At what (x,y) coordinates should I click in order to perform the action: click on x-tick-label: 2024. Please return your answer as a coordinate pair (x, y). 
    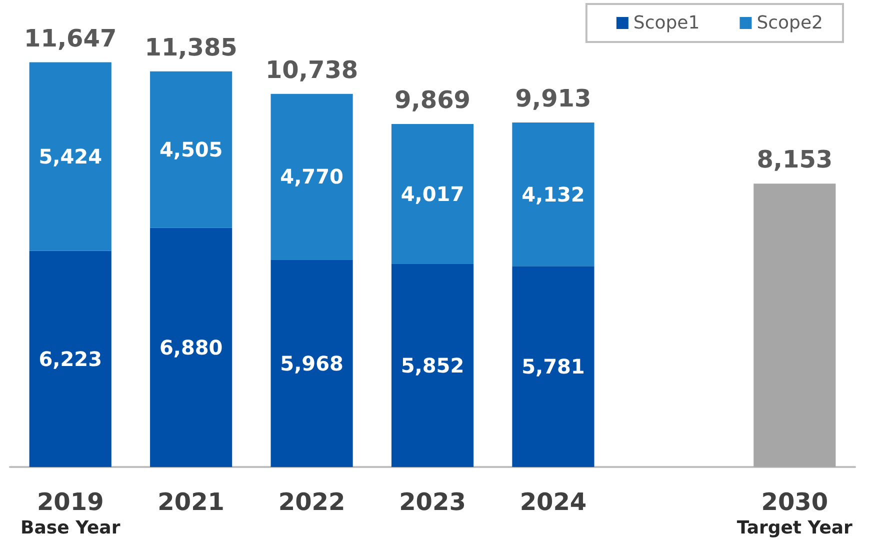
    Looking at the image, I should click on (553, 502).